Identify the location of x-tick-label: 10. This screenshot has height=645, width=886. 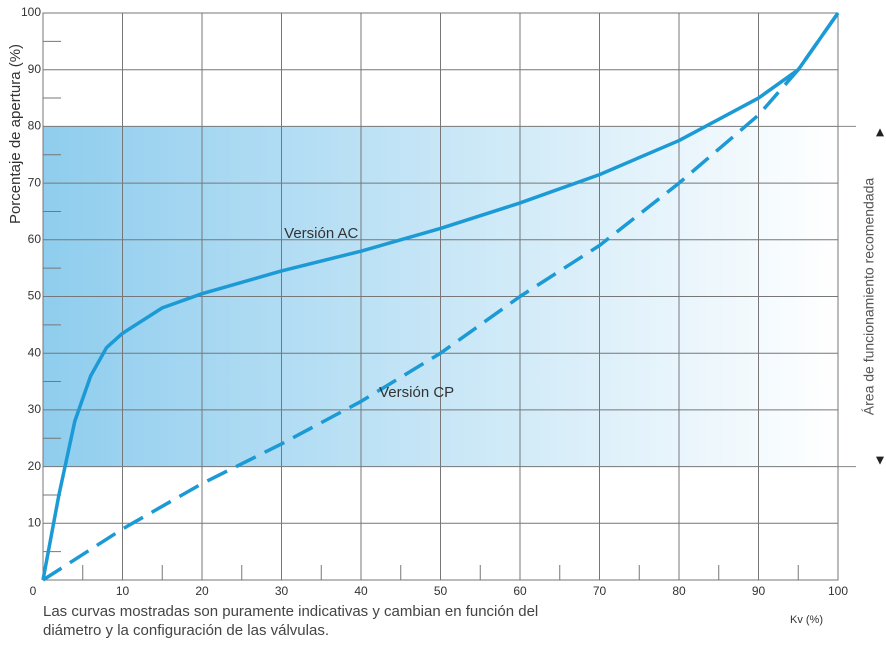
(123, 591).